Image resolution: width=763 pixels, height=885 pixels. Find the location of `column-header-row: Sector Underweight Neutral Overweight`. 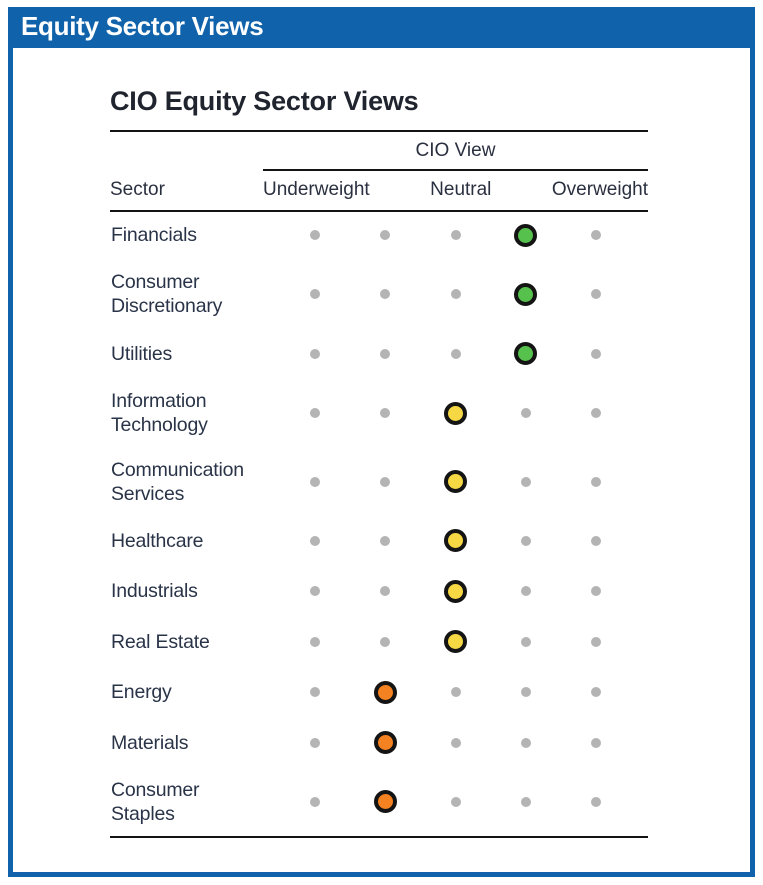

column-header-row: Sector Underweight Neutral Overweight is located at coordinates (379, 191).